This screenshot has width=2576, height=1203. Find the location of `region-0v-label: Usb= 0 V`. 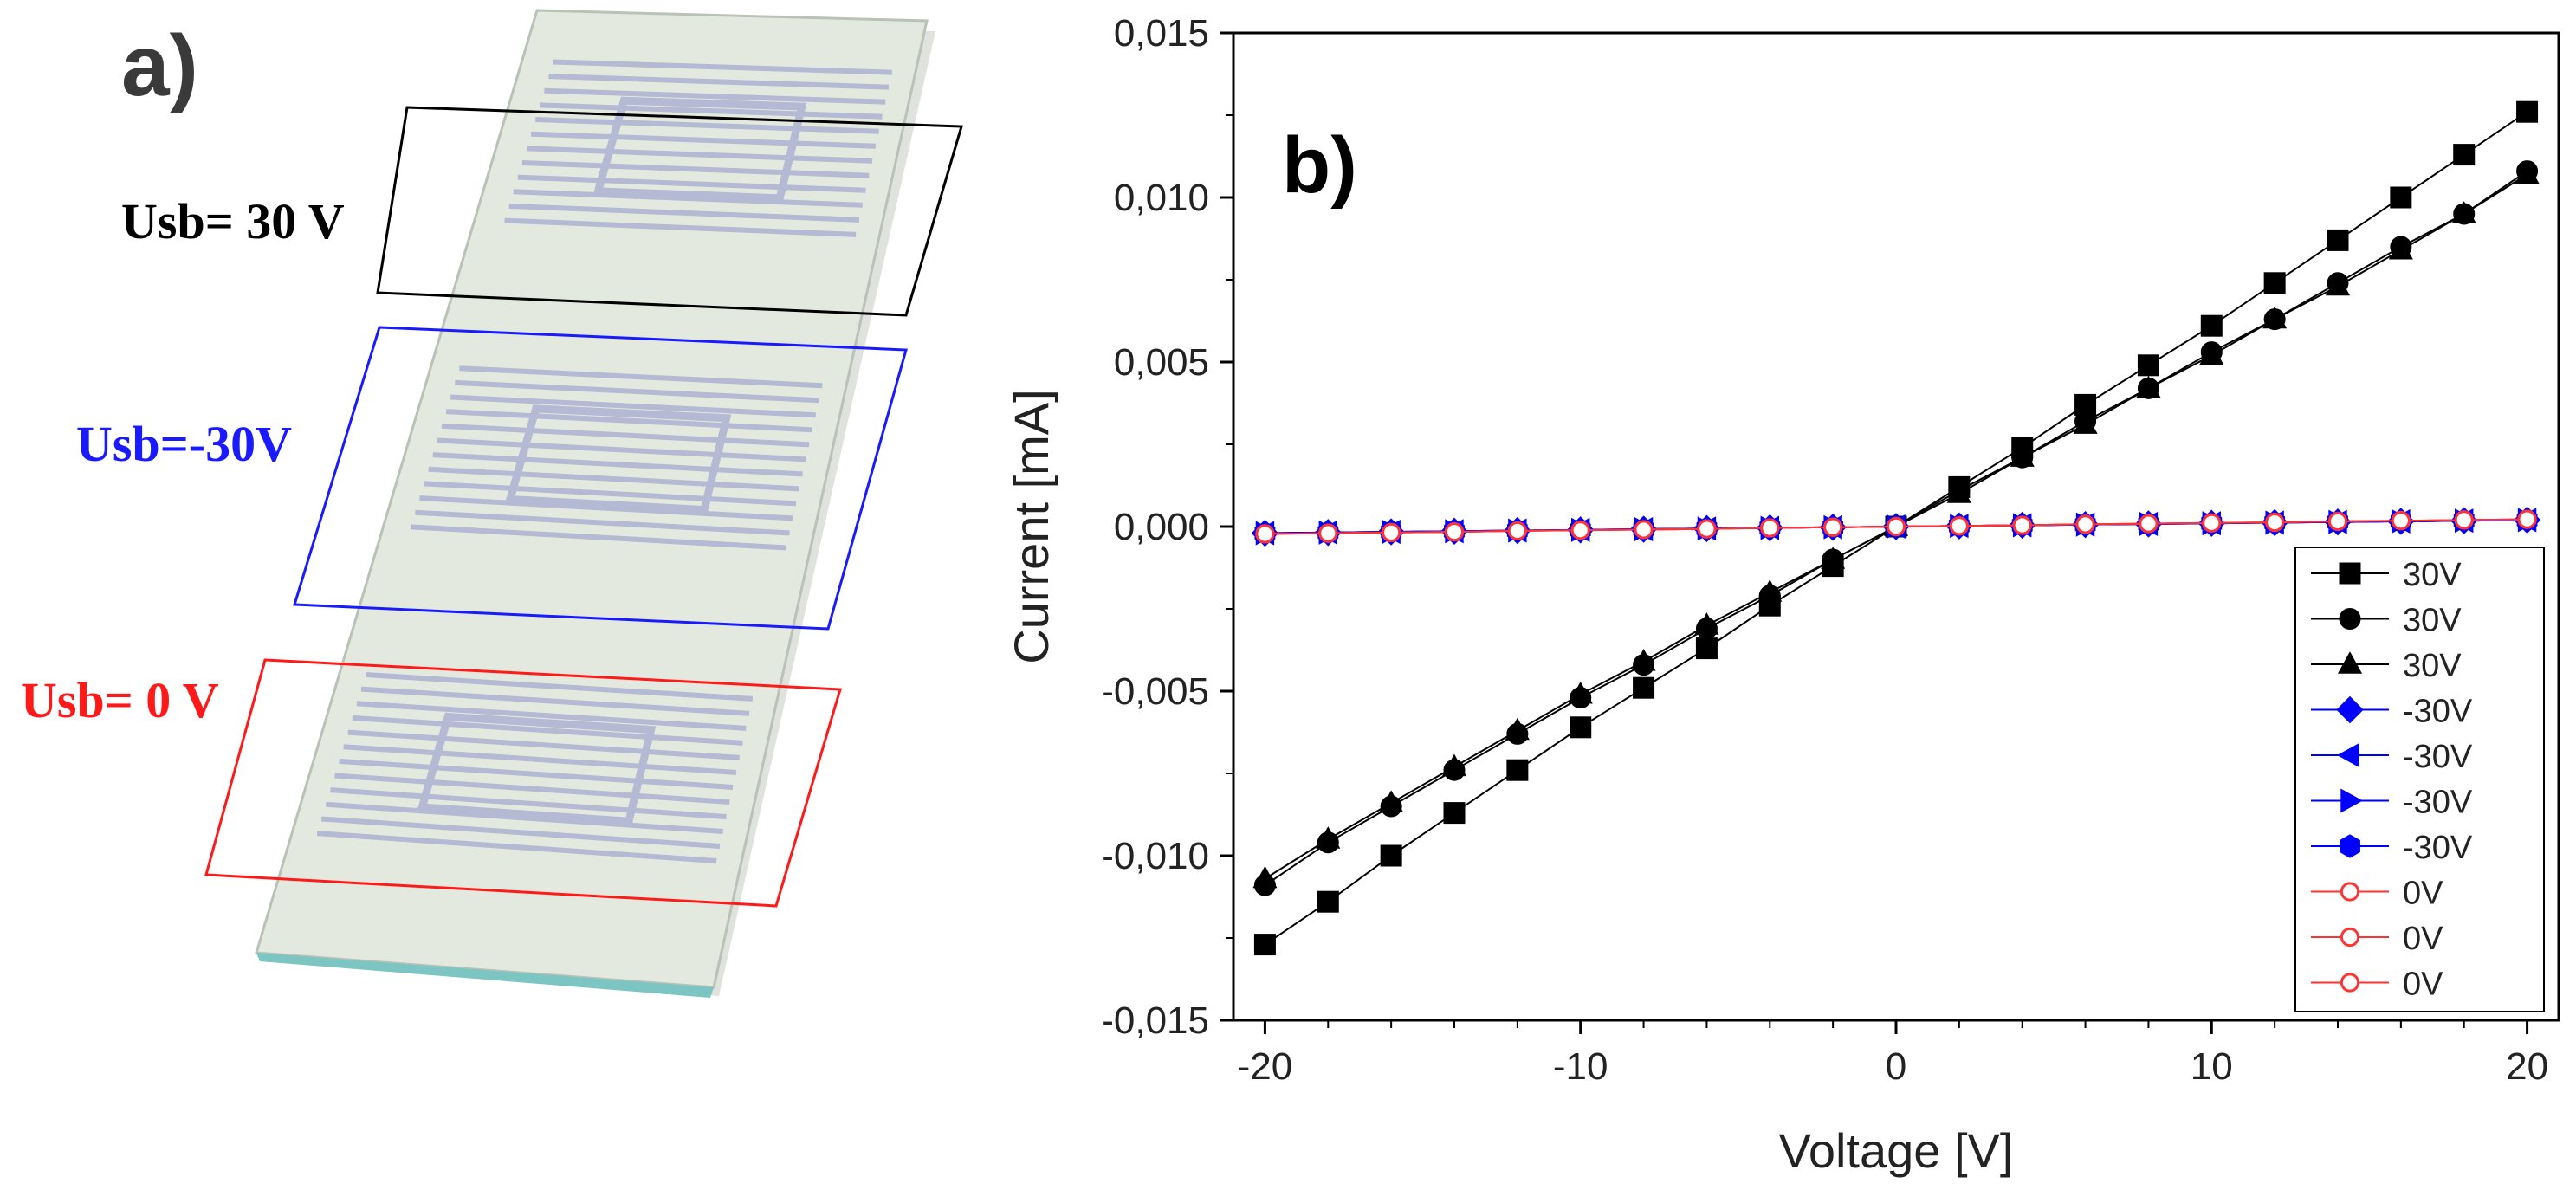

region-0v-label: Usb= 0 V is located at coordinates (120, 700).